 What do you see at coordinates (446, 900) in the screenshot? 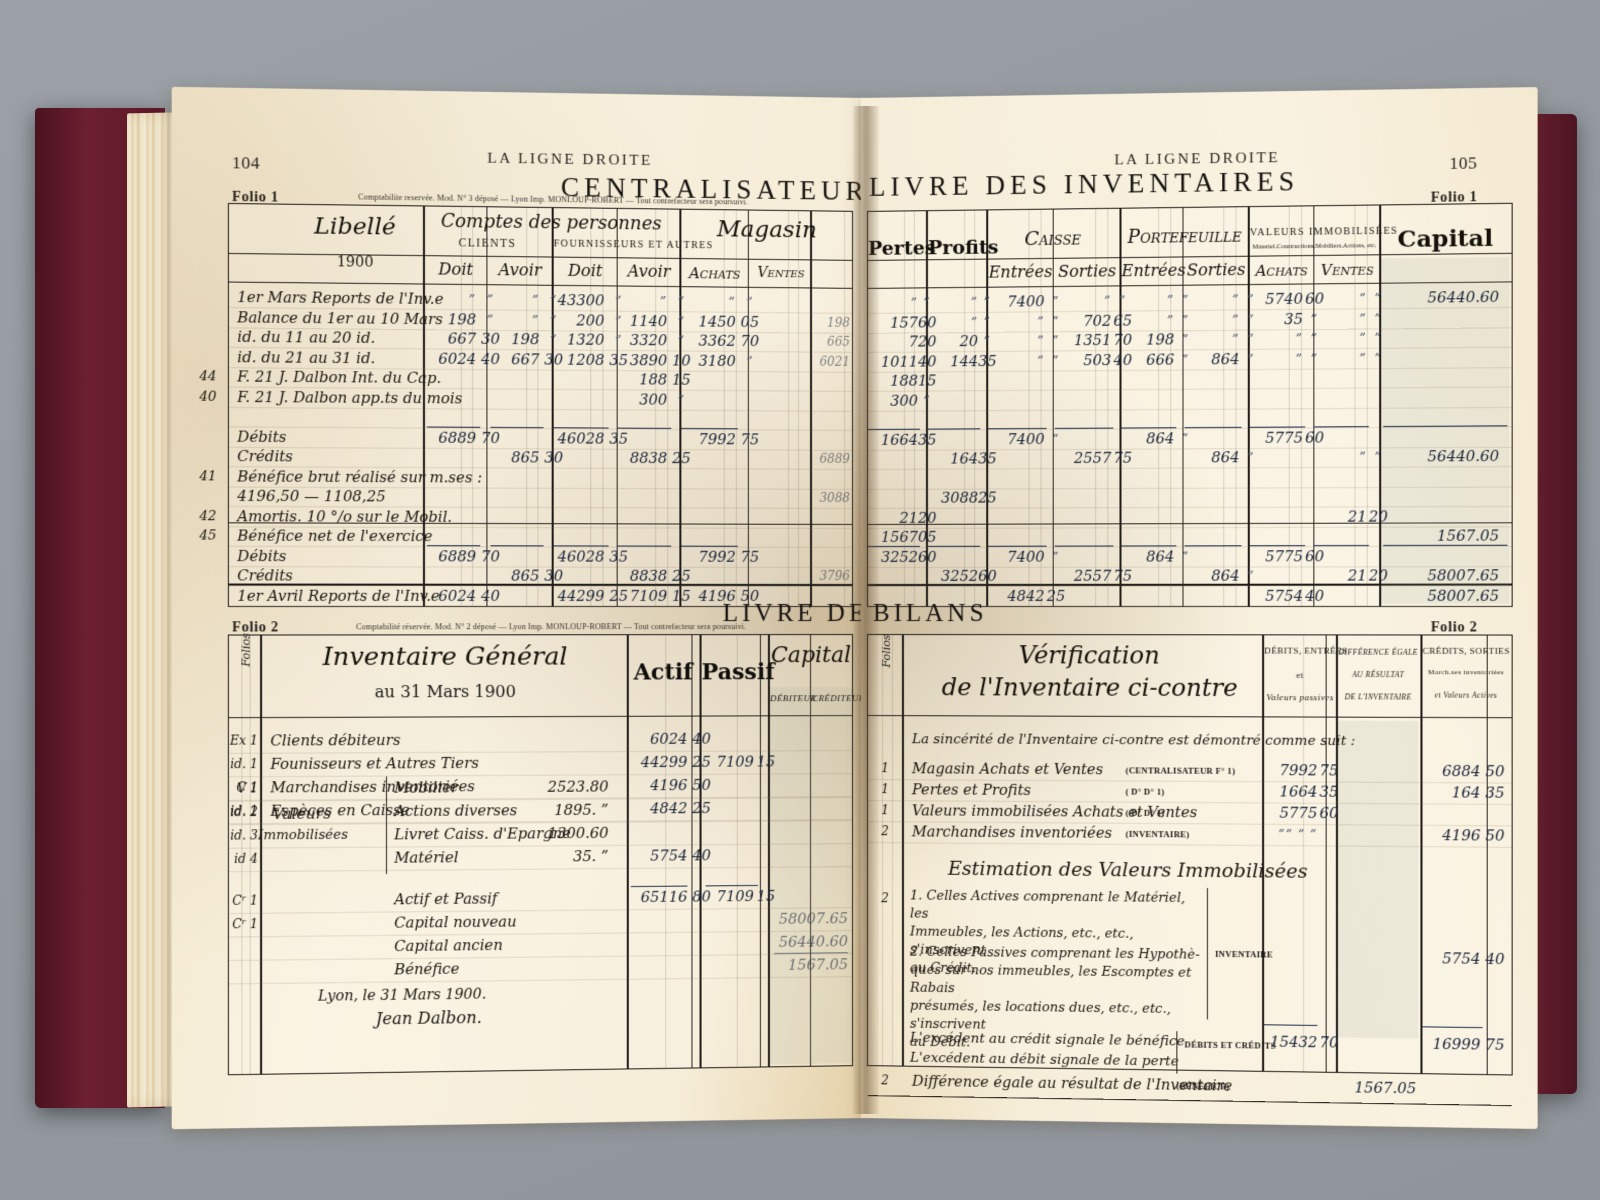
I see `total-label: Actif et Passif` at bounding box center [446, 900].